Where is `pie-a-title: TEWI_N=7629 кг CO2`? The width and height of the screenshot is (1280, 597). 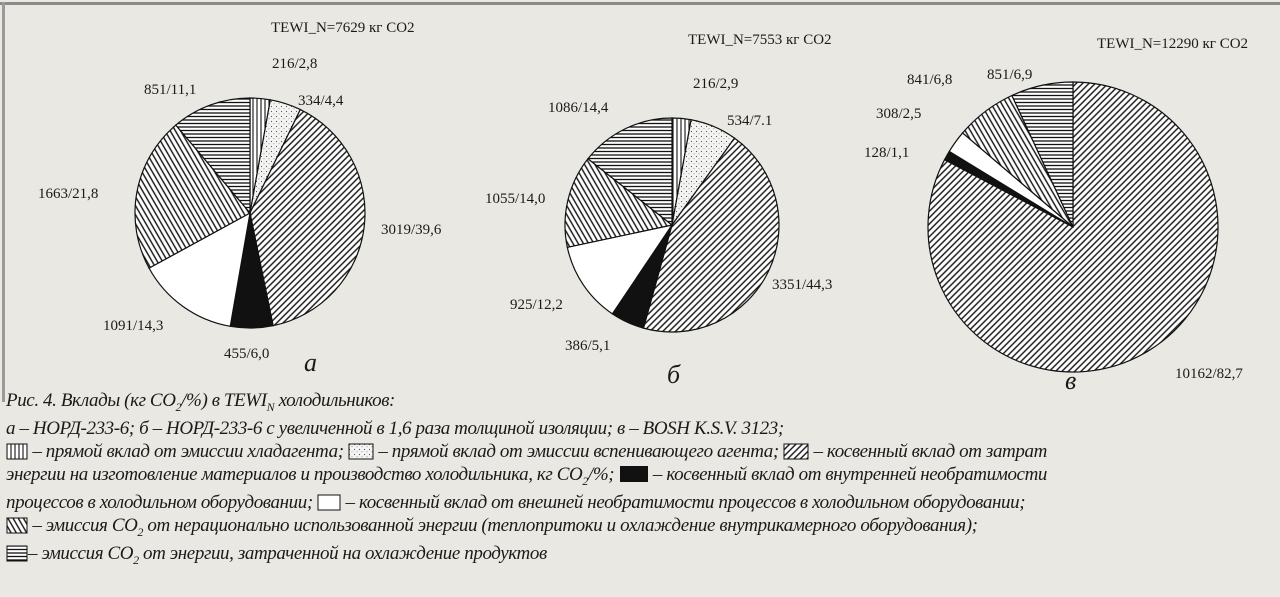 pie-a-title: TEWI_N=7629 кг CO2 is located at coordinates (343, 28).